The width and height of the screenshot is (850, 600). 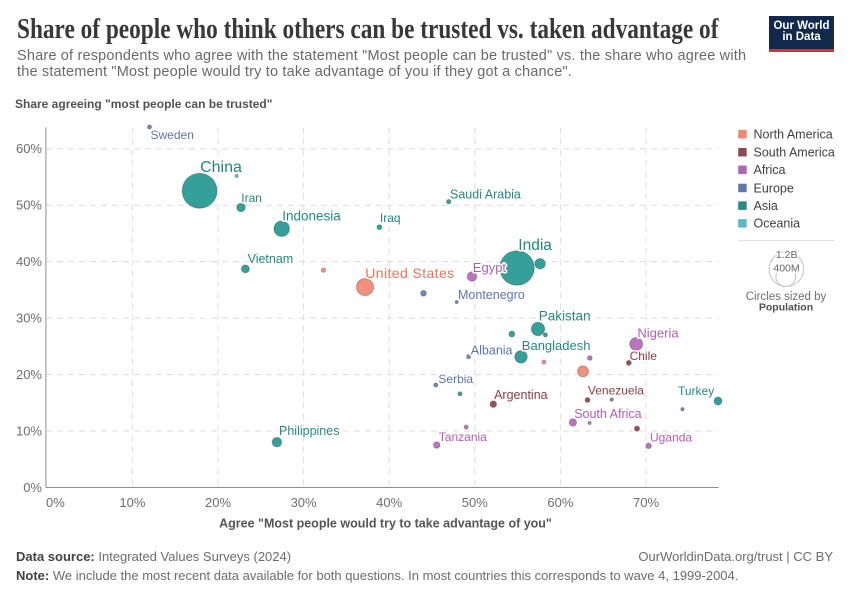 I want to click on svg-text: Egypt, so click(x=490, y=267).